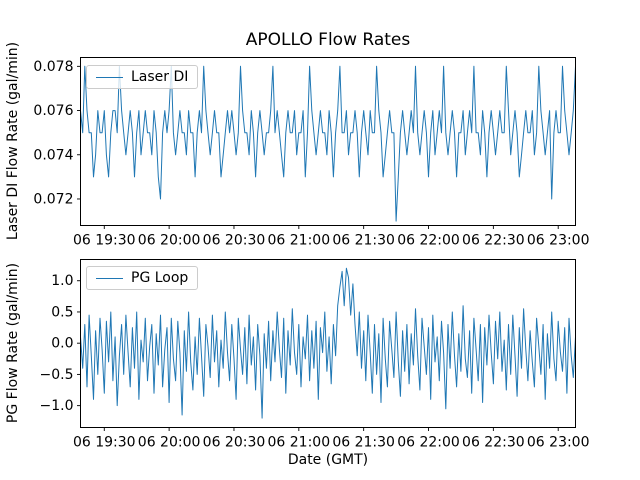 This screenshot has height=480, width=640. Describe the element at coordinates (160, 77) in the screenshot. I see `legend-label: Laser DI` at that location.